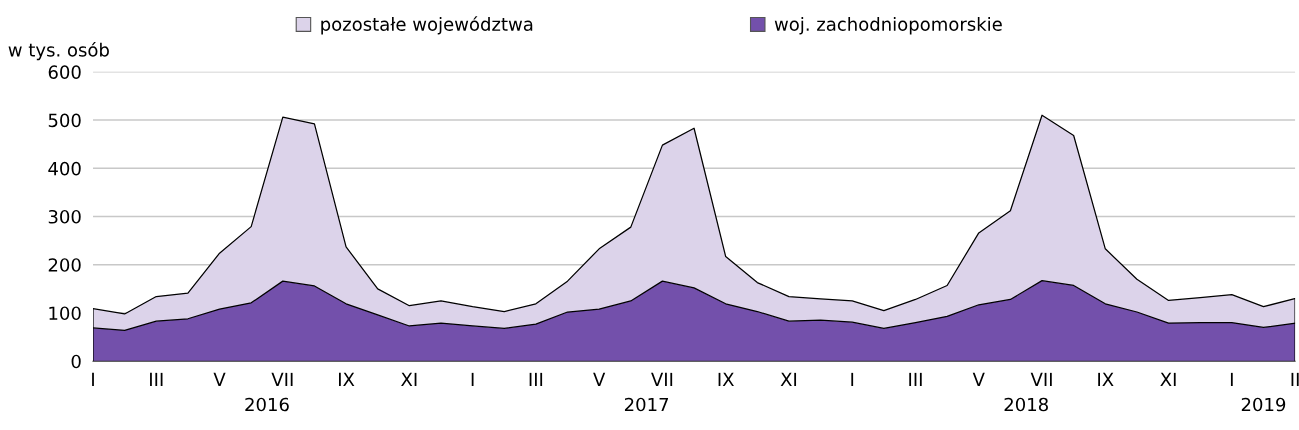  What do you see at coordinates (64, 168) in the screenshot?
I see `y-tick-label: 400` at bounding box center [64, 168].